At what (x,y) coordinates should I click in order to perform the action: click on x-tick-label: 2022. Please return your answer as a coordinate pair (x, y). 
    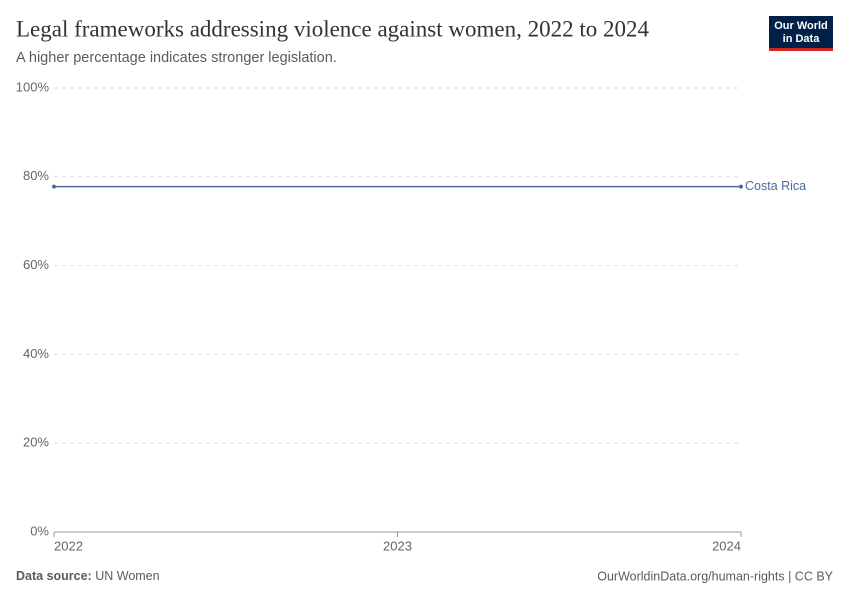
    Looking at the image, I should click on (68, 545).